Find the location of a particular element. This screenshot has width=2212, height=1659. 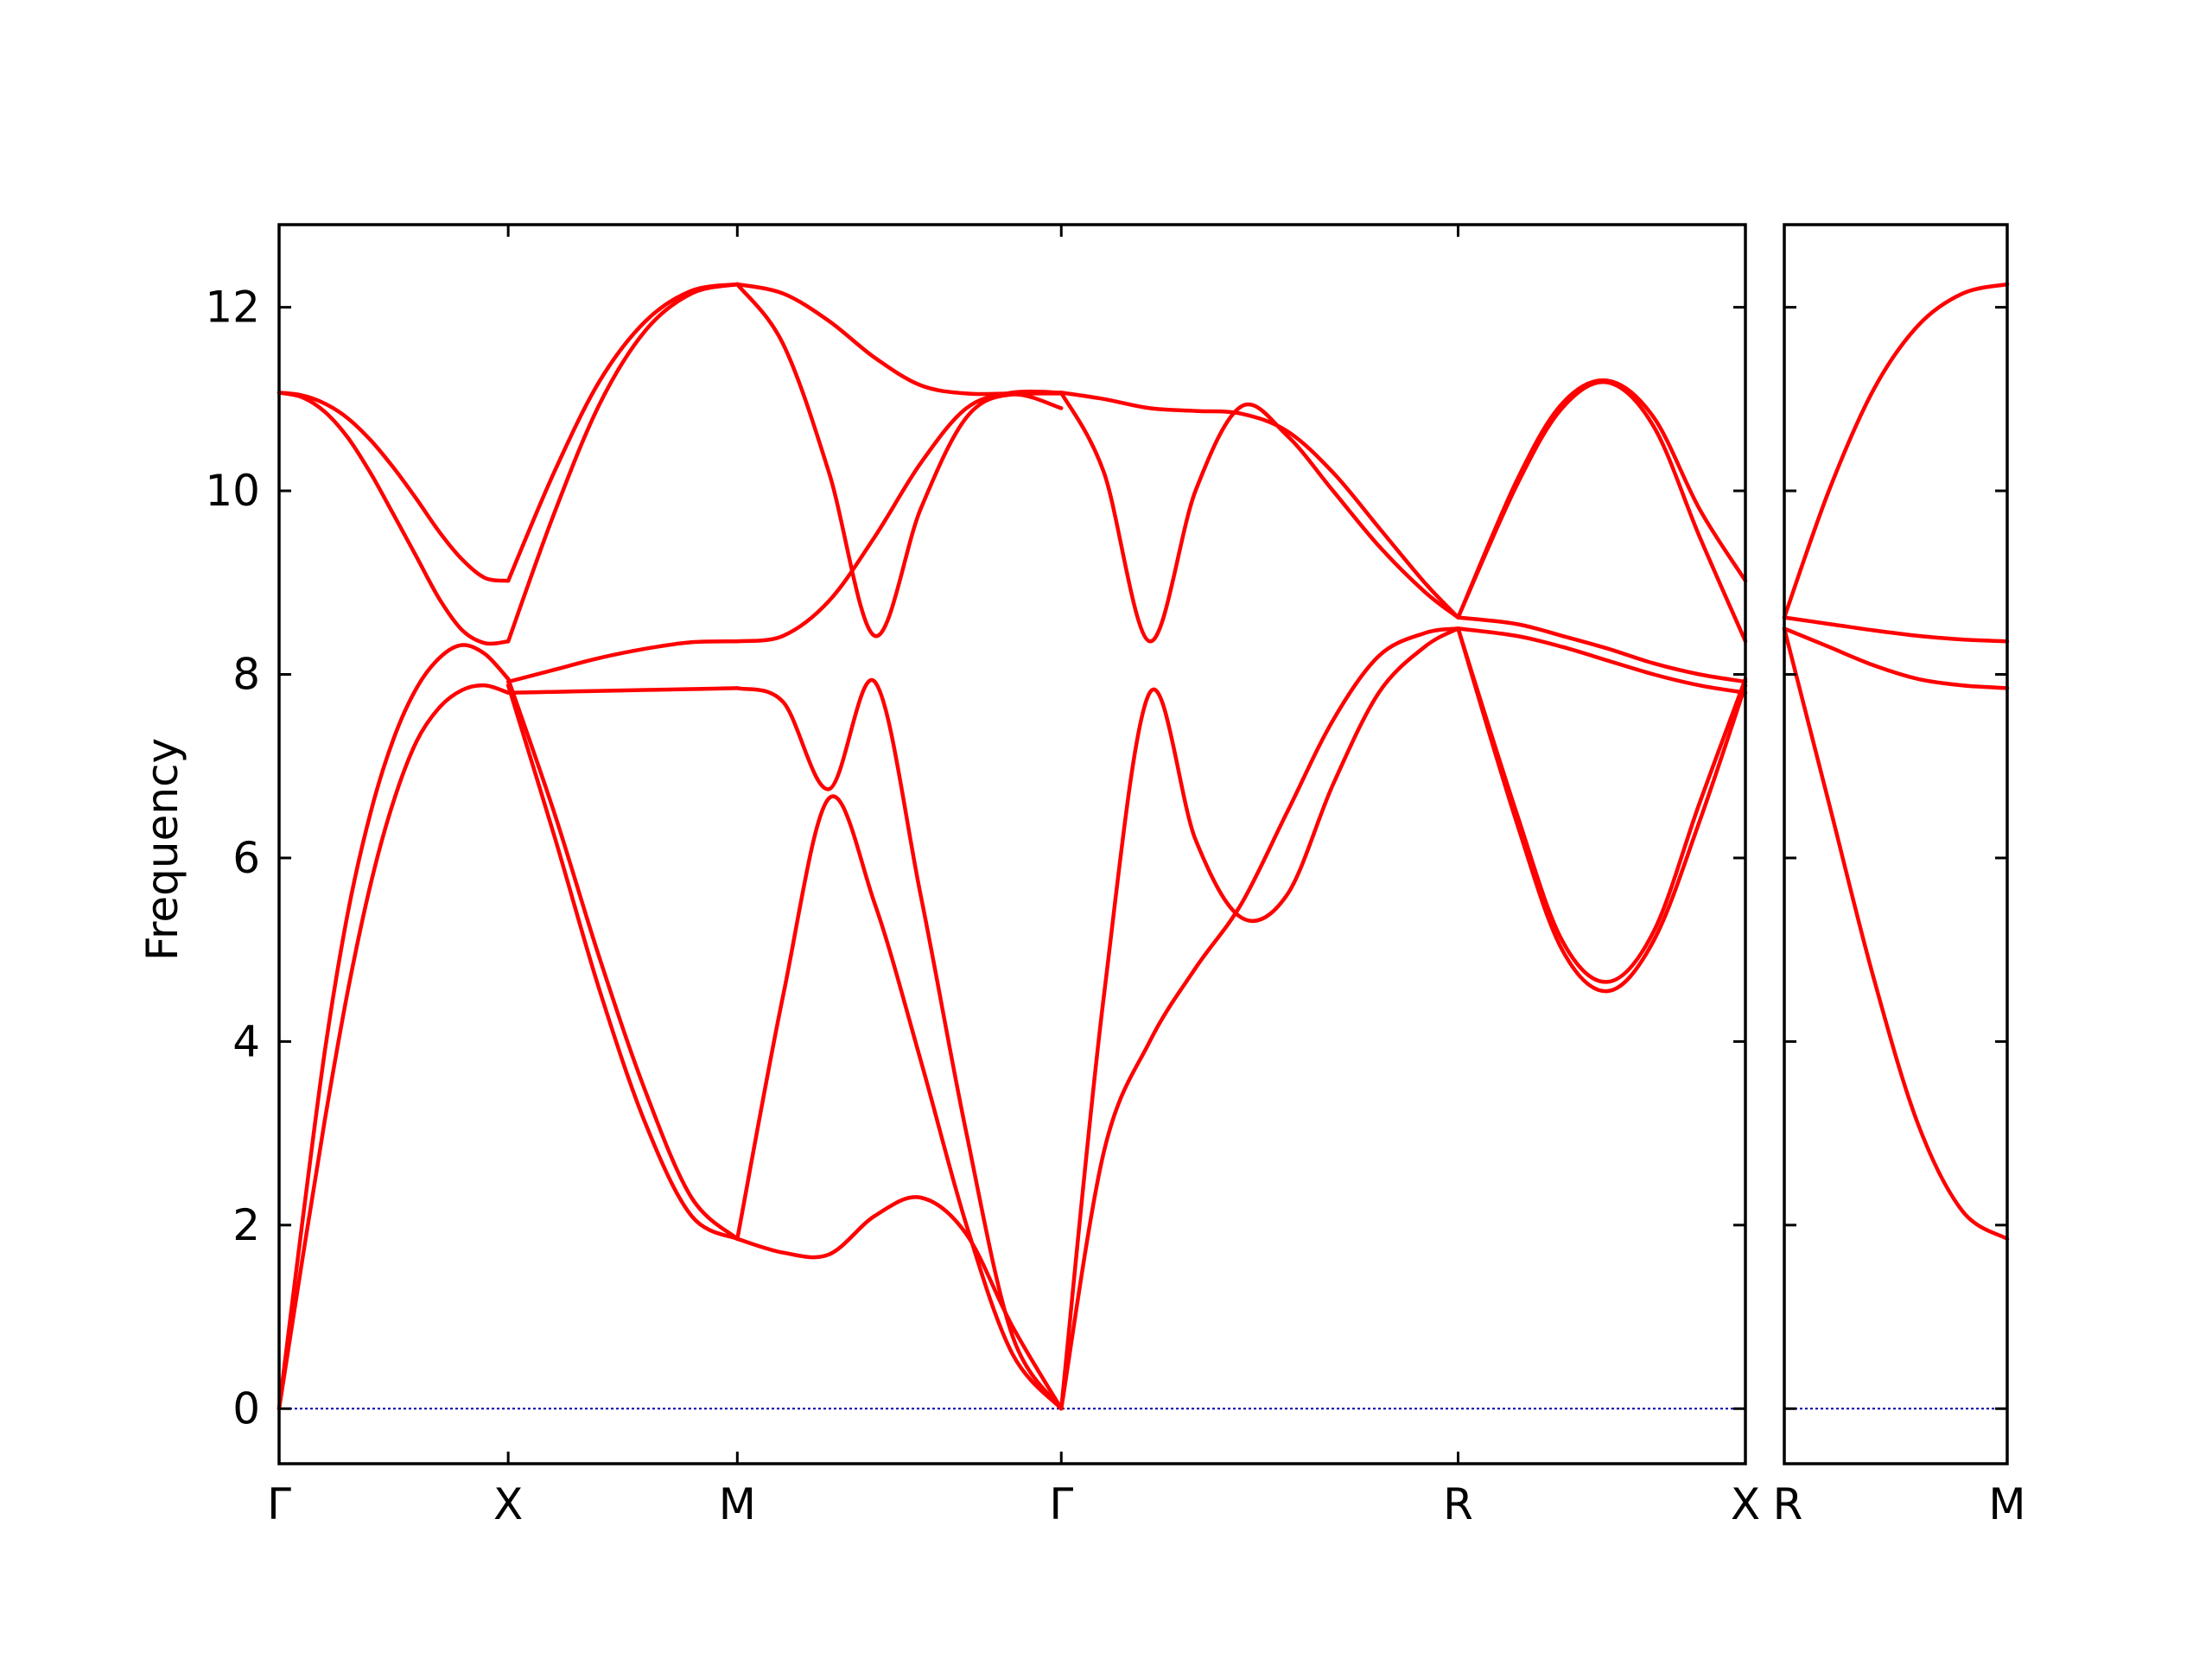

y-tick-label: 6 is located at coordinates (246, 858).